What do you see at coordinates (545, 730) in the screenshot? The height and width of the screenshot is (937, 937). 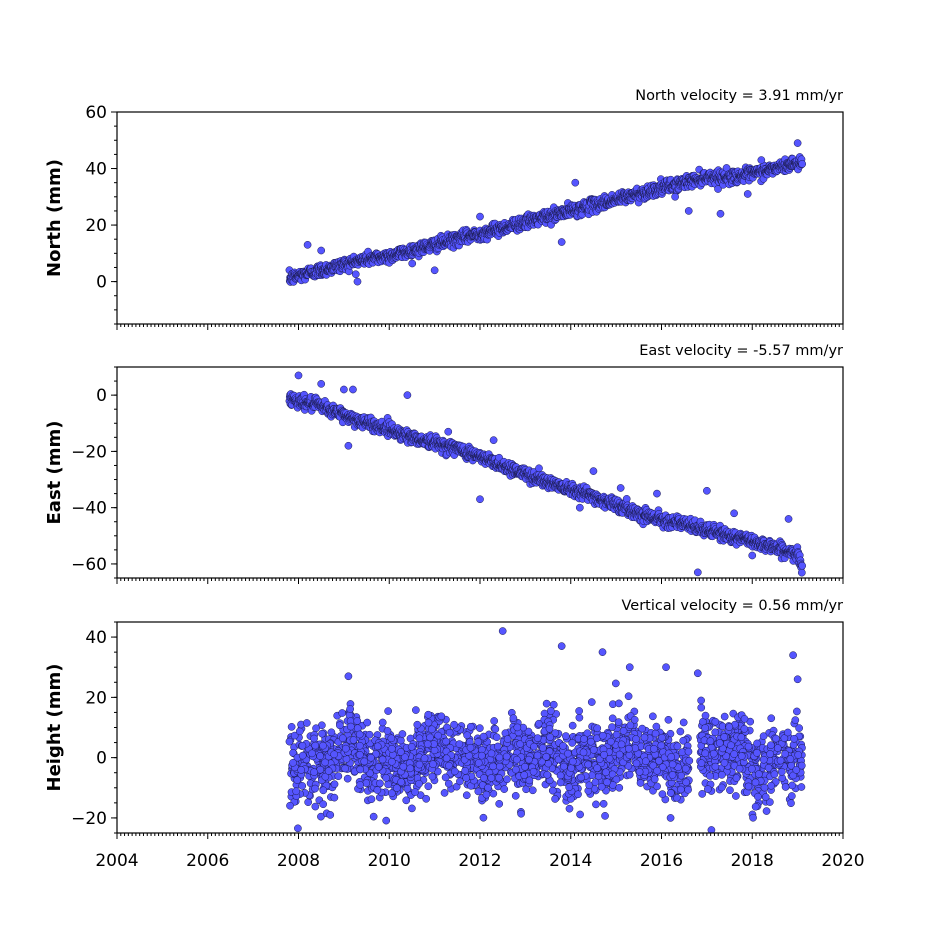 I see `height-points` at bounding box center [545, 730].